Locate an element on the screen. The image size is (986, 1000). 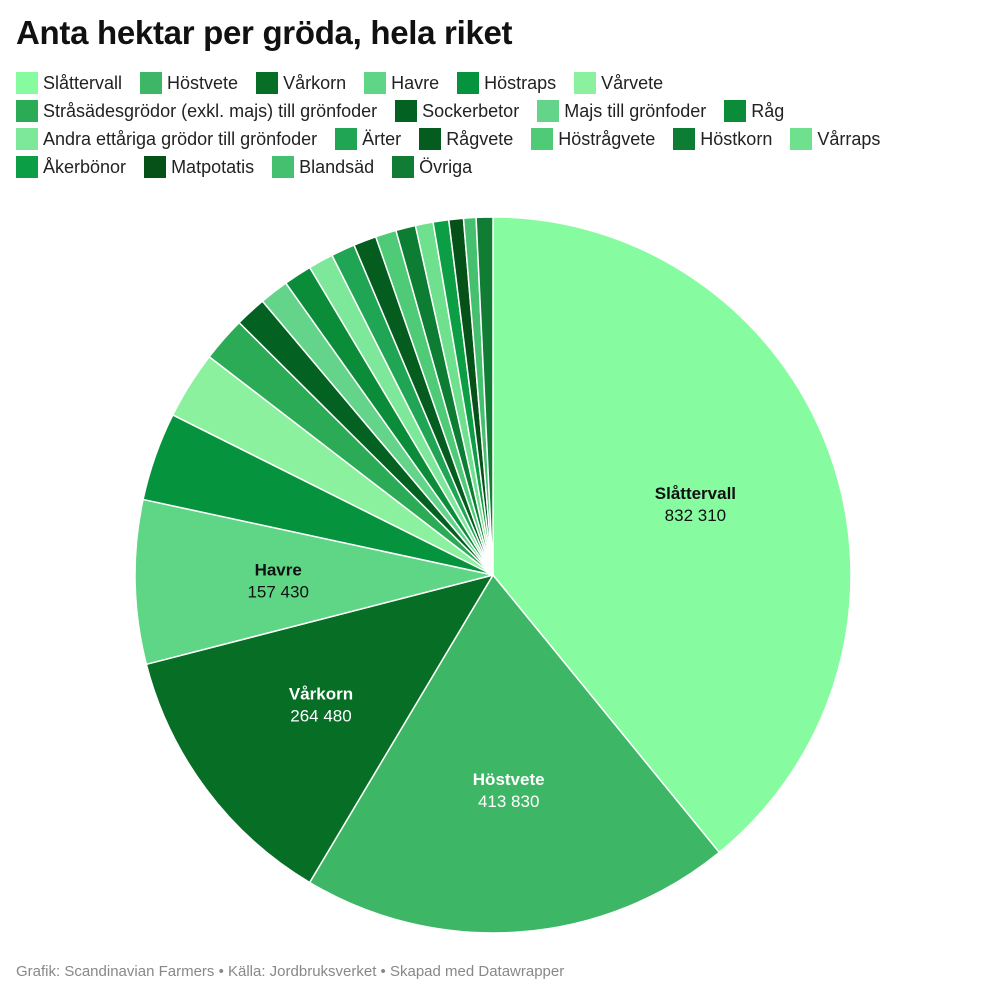
legend-item: Vårraps is located at coordinates (835, 139).